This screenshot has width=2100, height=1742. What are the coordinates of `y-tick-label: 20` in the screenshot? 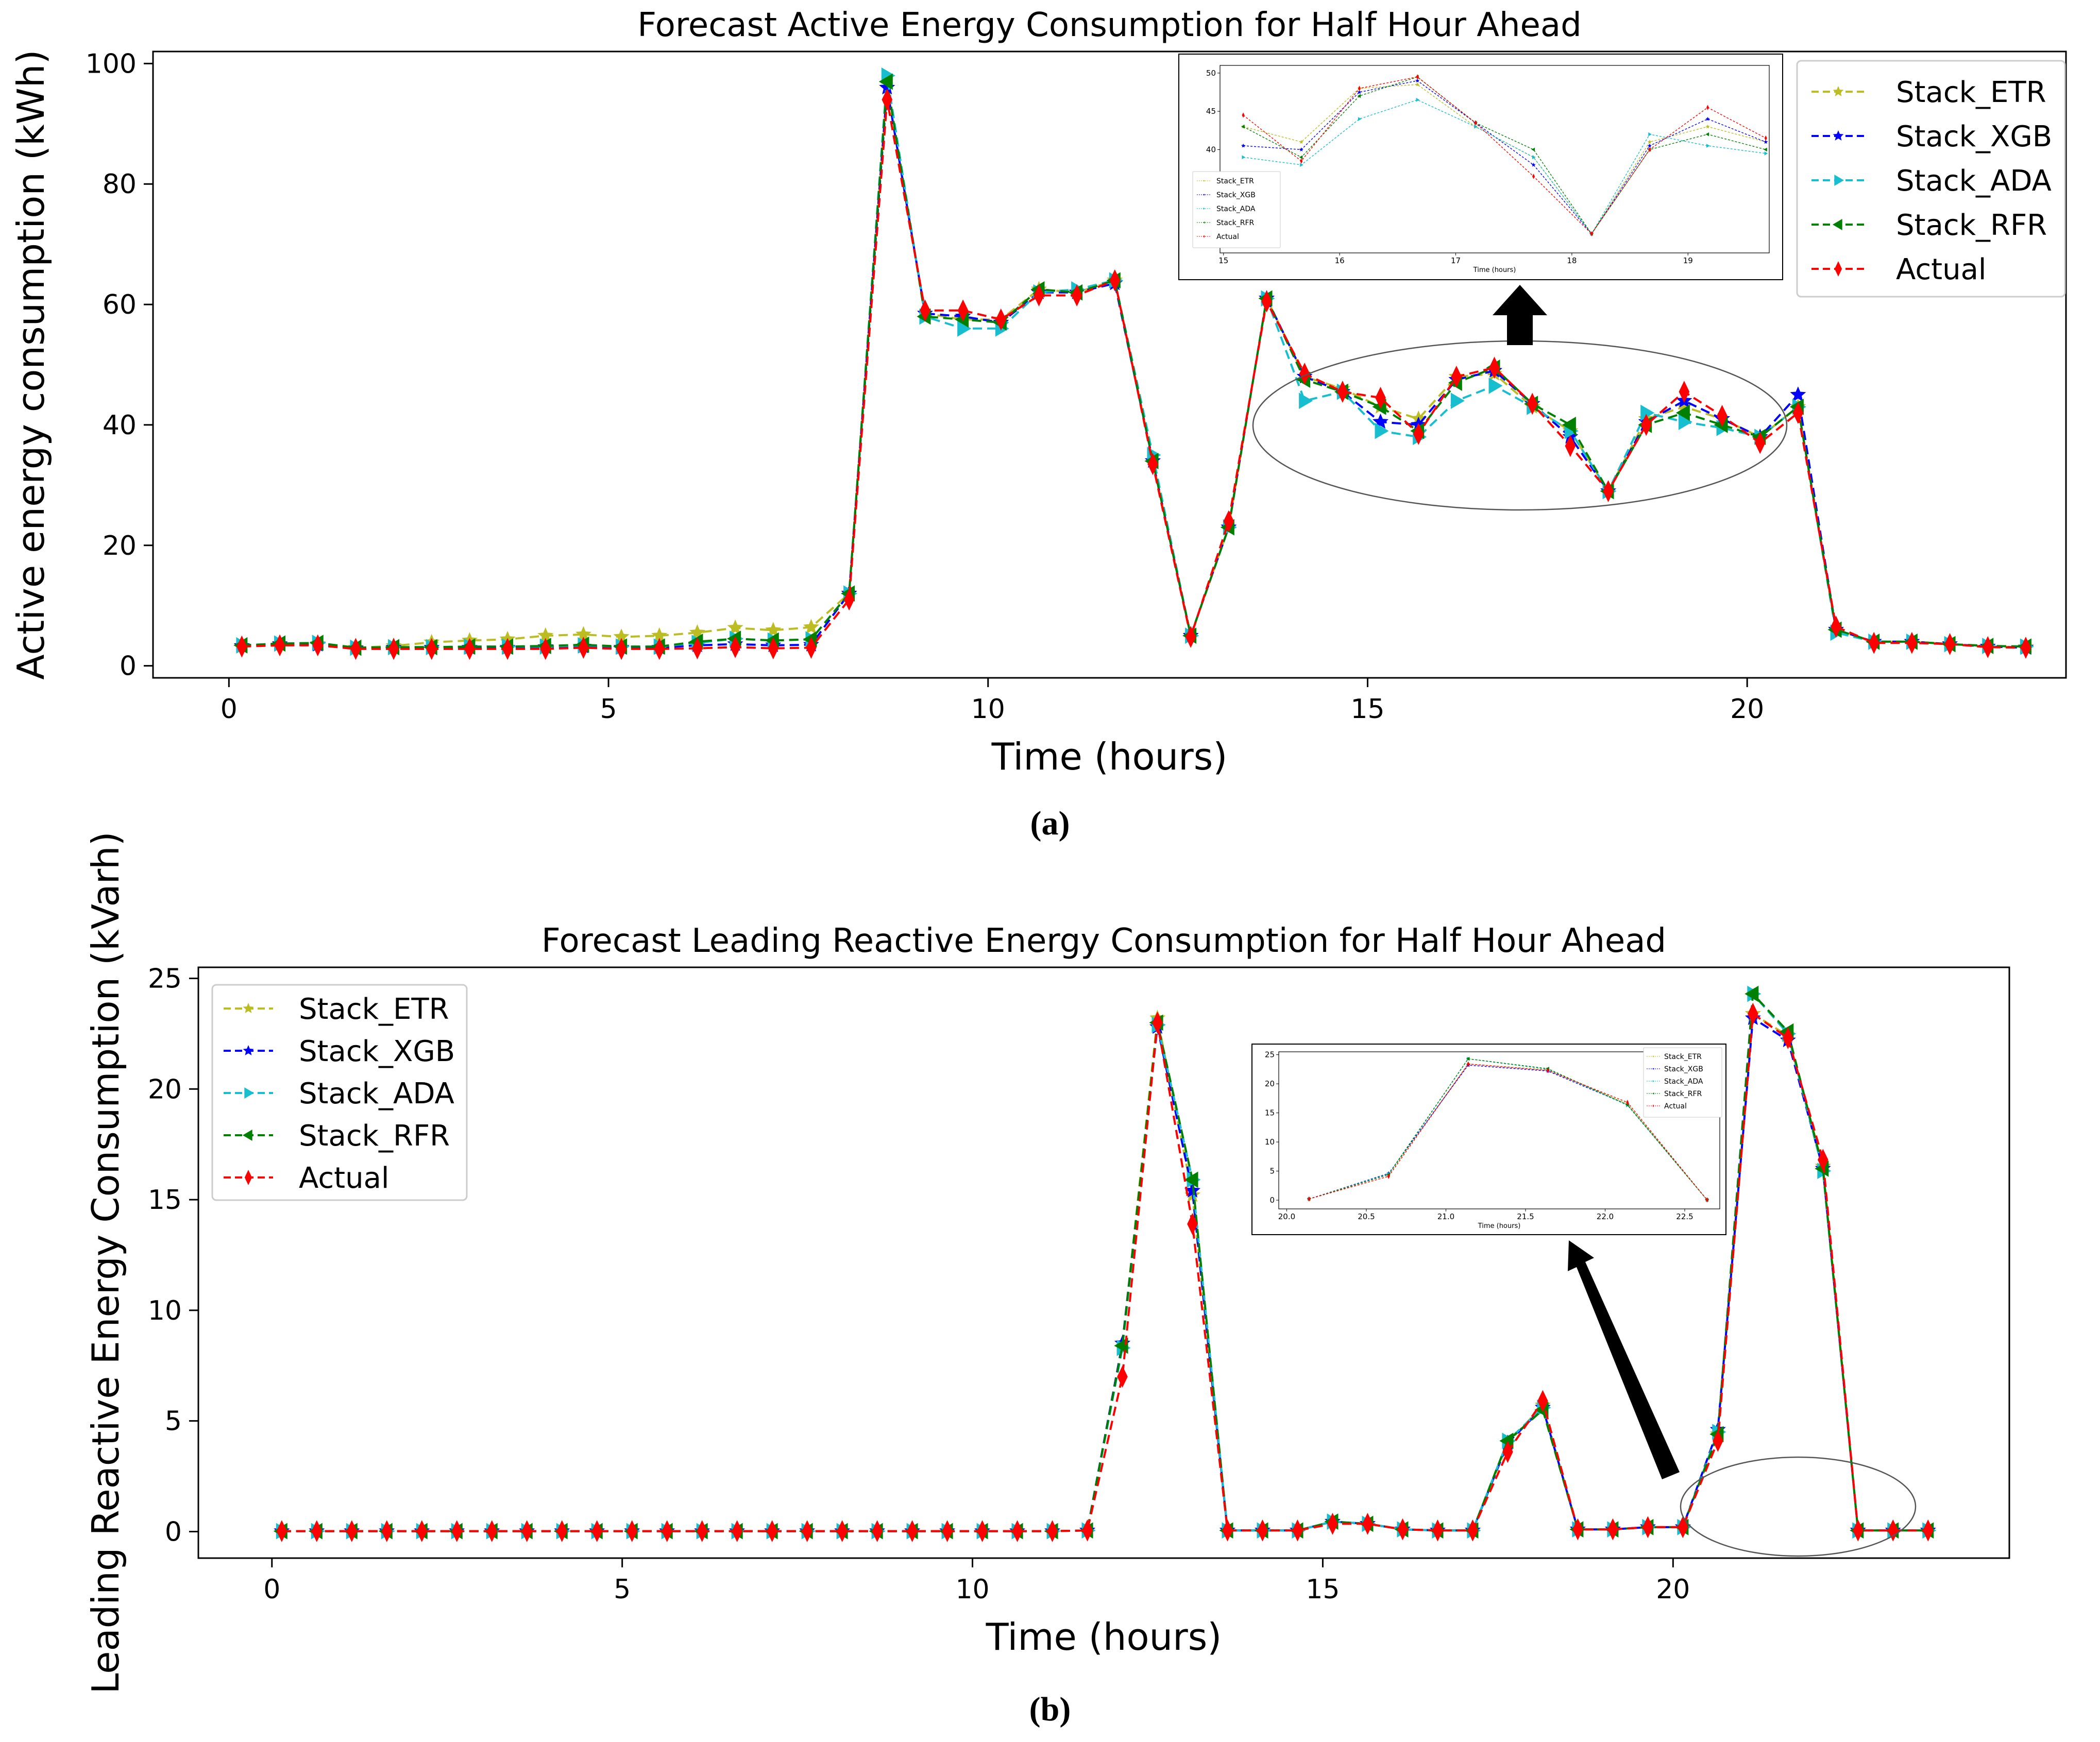 It's located at (165, 1089).